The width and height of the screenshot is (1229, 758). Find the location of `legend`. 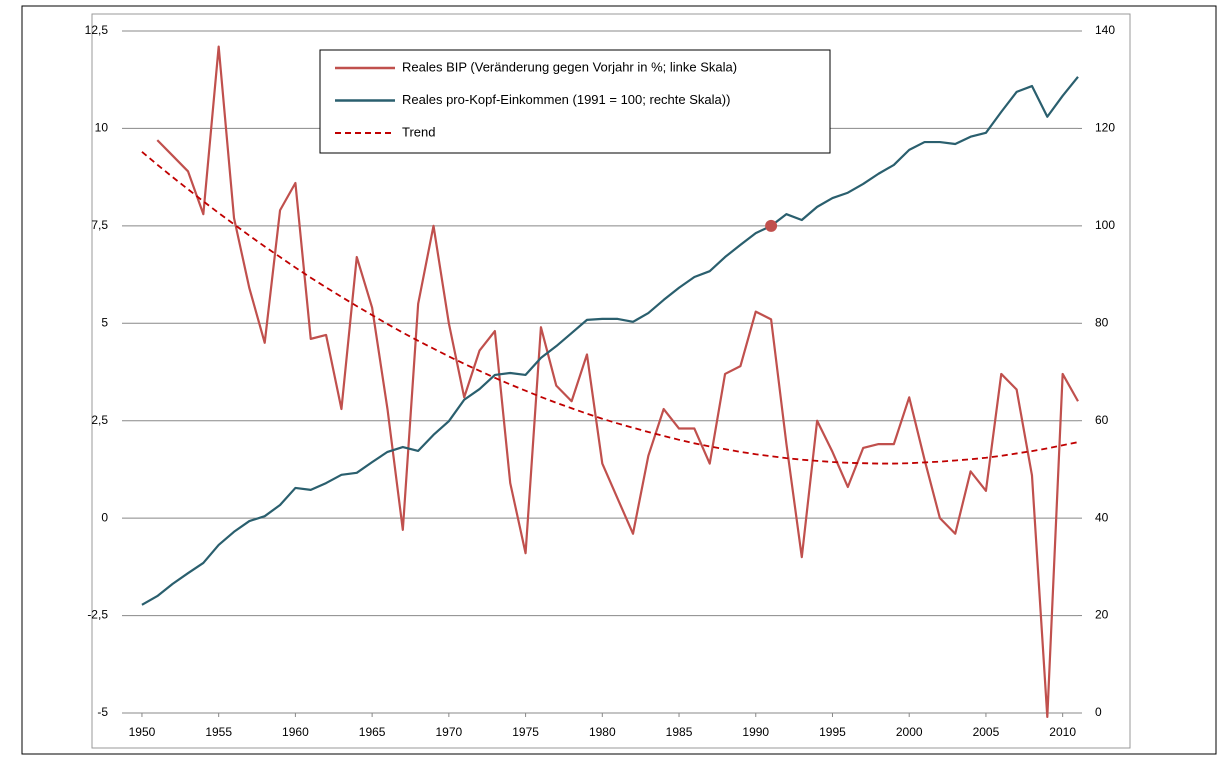

legend is located at coordinates (575, 101).